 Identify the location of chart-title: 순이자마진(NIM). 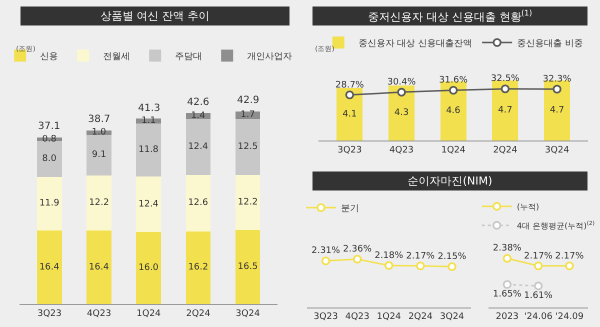
(450, 181).